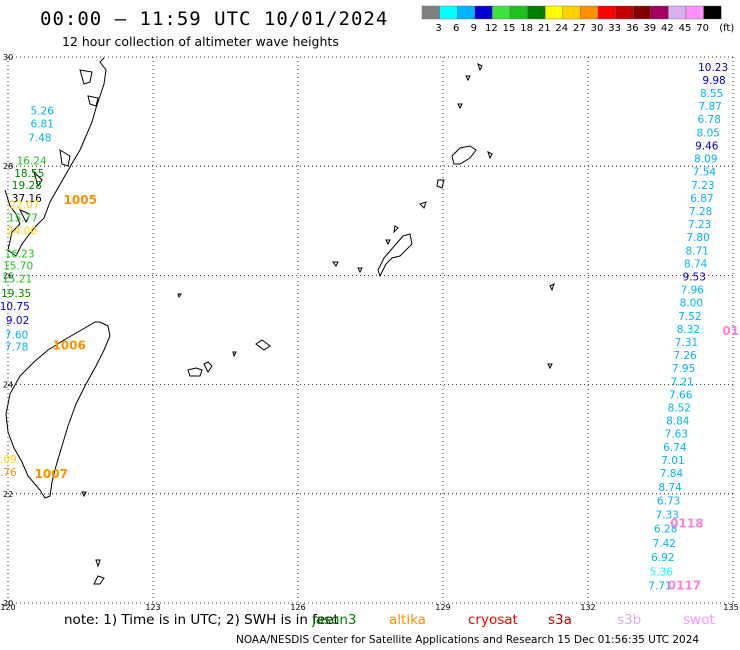 Image resolution: width=740 pixels, height=650 pixels. Describe the element at coordinates (685, 28) in the screenshot. I see `scale-tick-label: 45` at that location.